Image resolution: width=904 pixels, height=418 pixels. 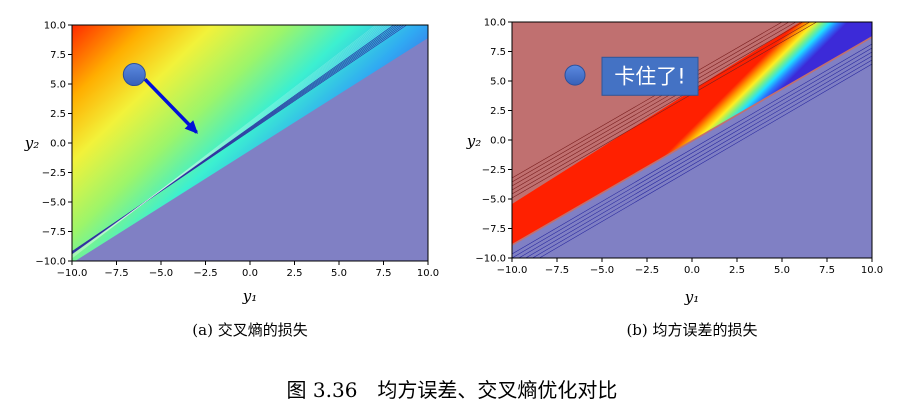 I want to click on gradient-arrow-head, so click(x=191, y=127).